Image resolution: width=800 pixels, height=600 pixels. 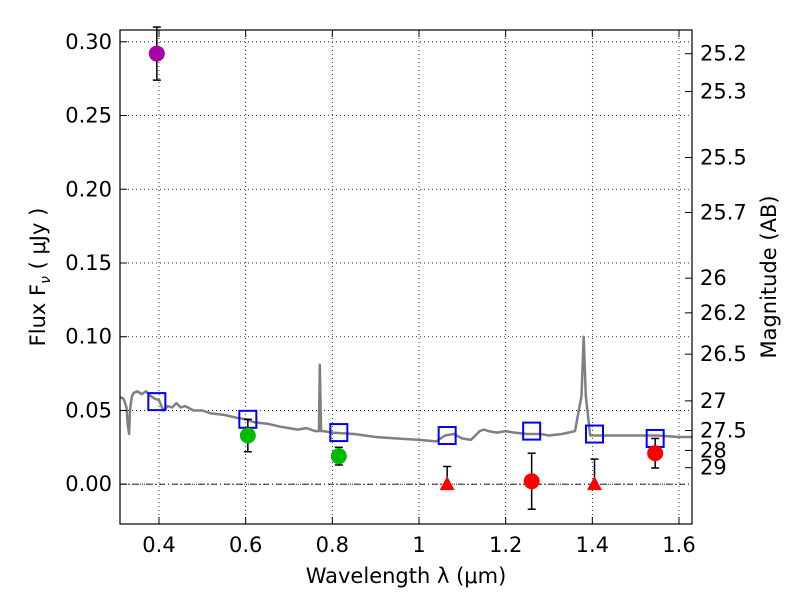 I want to click on y-axis-label: Flux Fν ( μJy ), so click(x=40, y=277).